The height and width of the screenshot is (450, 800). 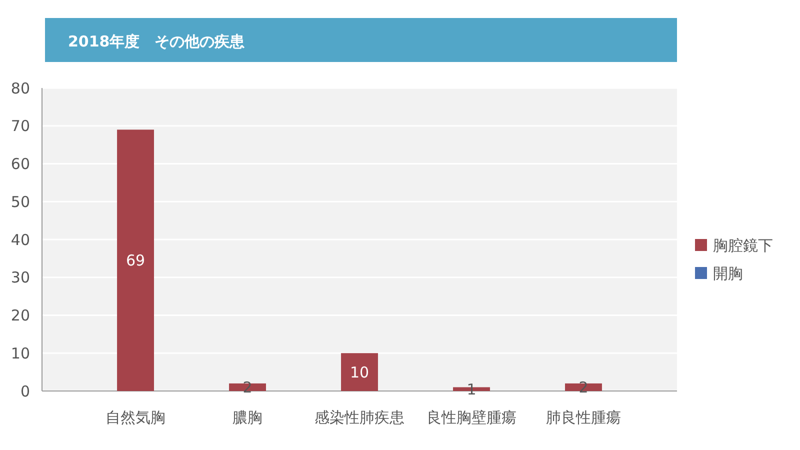 I want to click on y-tick-label: 30, so click(x=20, y=277).